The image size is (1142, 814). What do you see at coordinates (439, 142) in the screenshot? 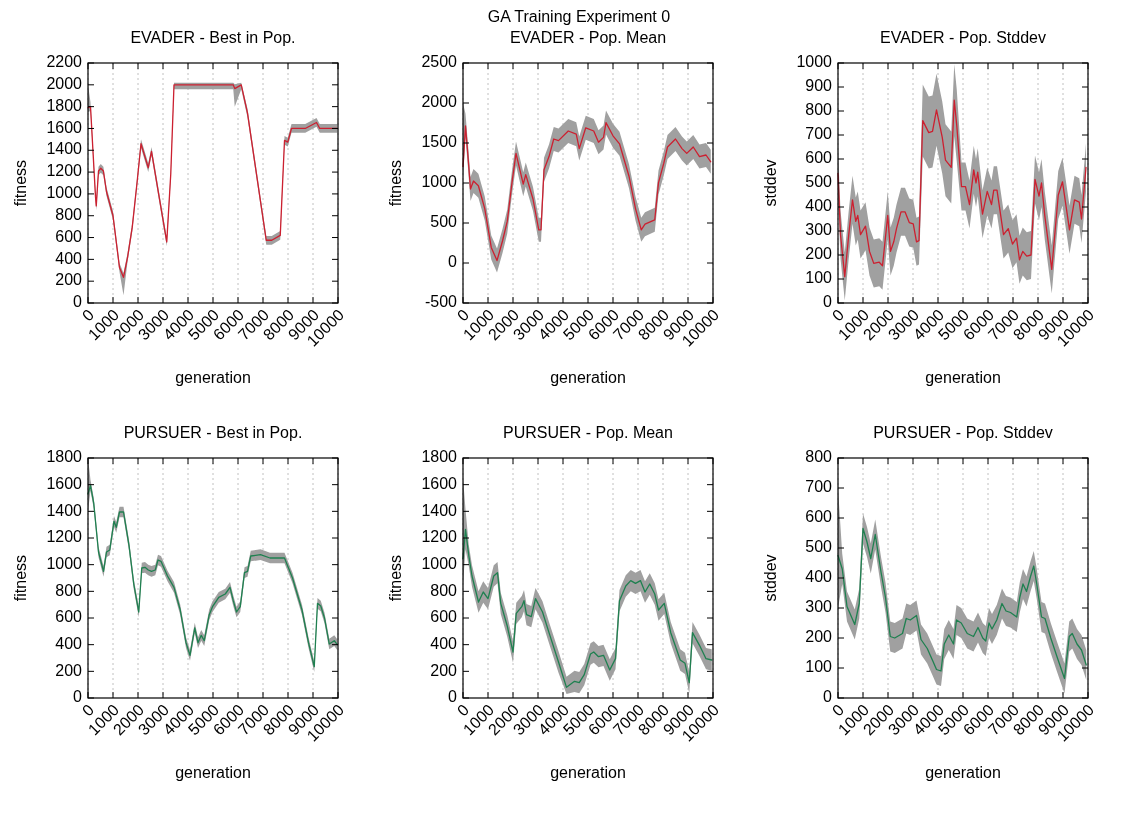
I see `y-tick-label: 1500` at bounding box center [439, 142].